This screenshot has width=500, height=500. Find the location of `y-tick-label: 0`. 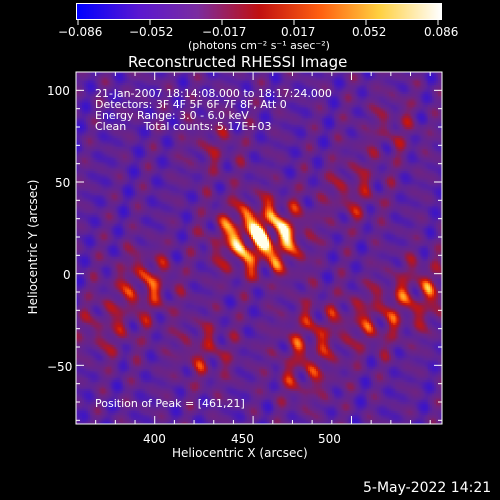

y-tick-label: 0 is located at coordinates (67, 275).